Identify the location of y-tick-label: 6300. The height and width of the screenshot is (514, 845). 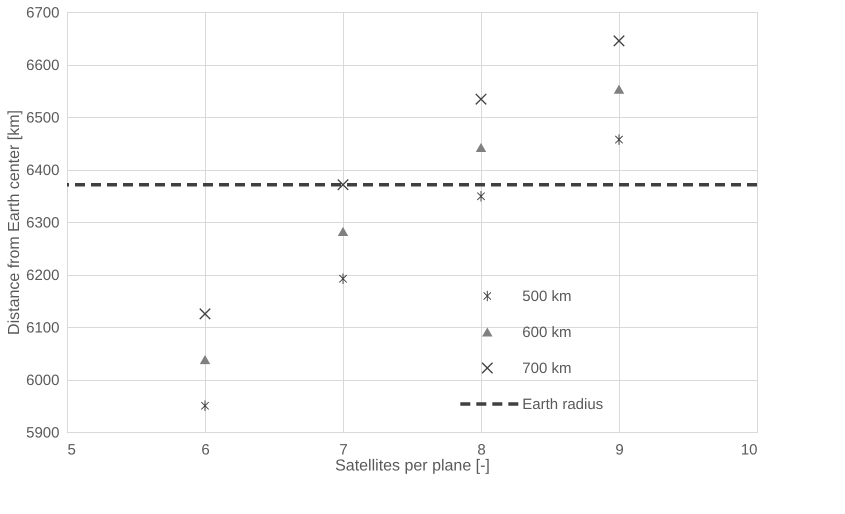
(43, 223).